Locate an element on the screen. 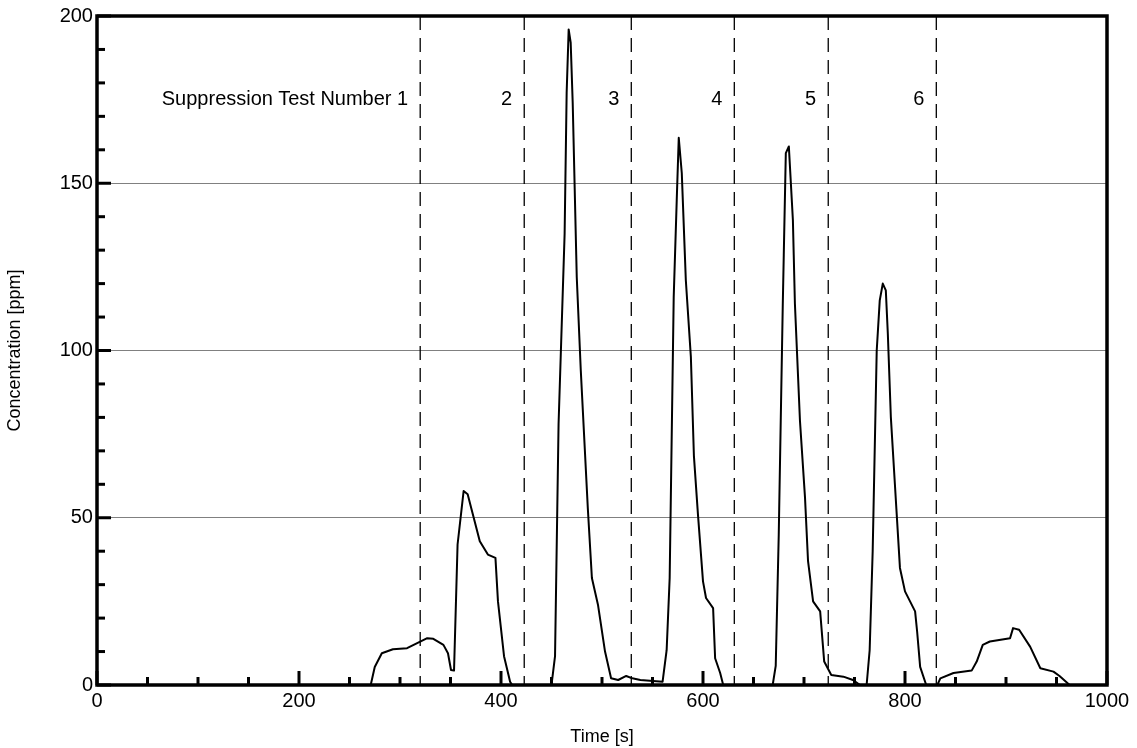  y-tick-label: 50 is located at coordinates (81, 516).